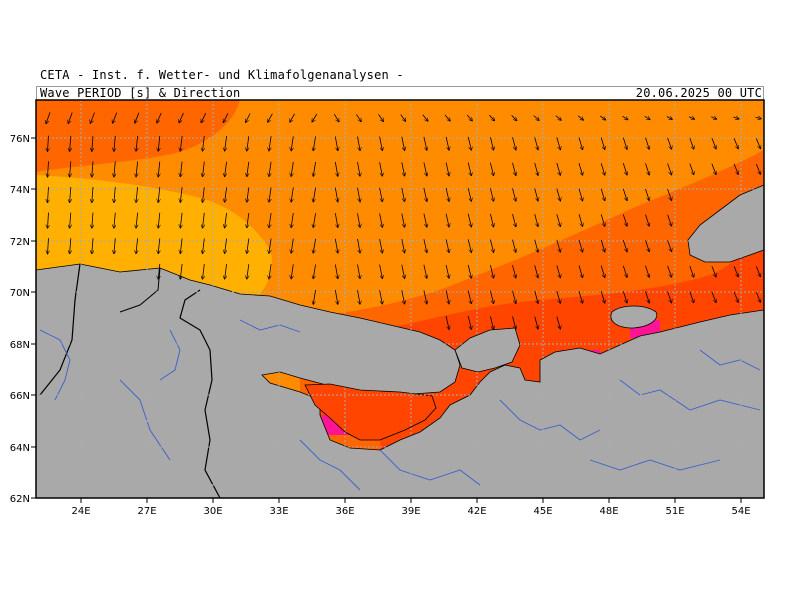 This screenshot has height=600, width=800. What do you see at coordinates (20, 293) in the screenshot?
I see `lat-label: 70N` at bounding box center [20, 293].